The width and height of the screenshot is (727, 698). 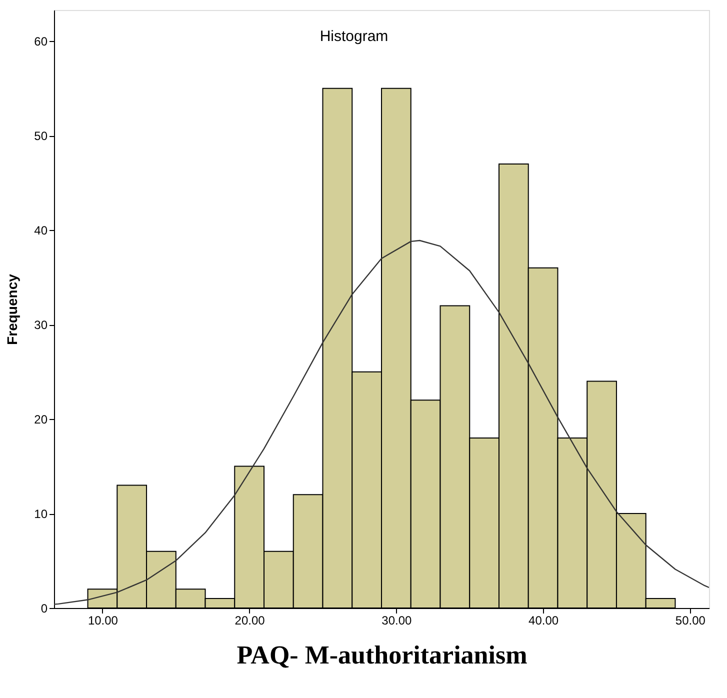 I want to click on text: Histogram, so click(x=354, y=36).